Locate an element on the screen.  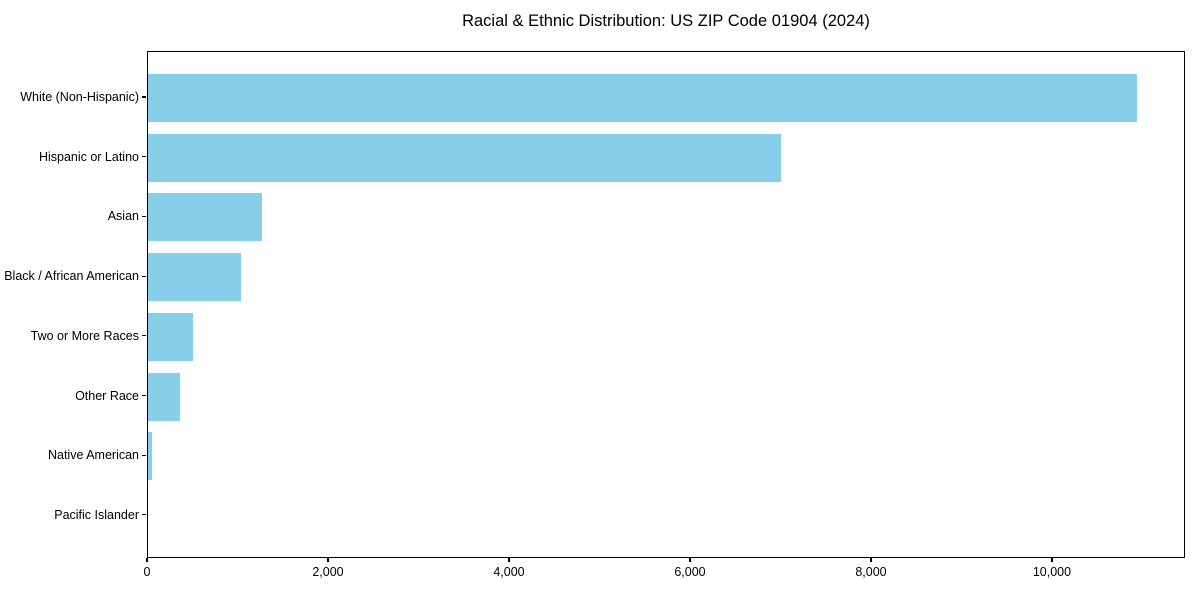
x-tick-label: 2,000 is located at coordinates (328, 572).